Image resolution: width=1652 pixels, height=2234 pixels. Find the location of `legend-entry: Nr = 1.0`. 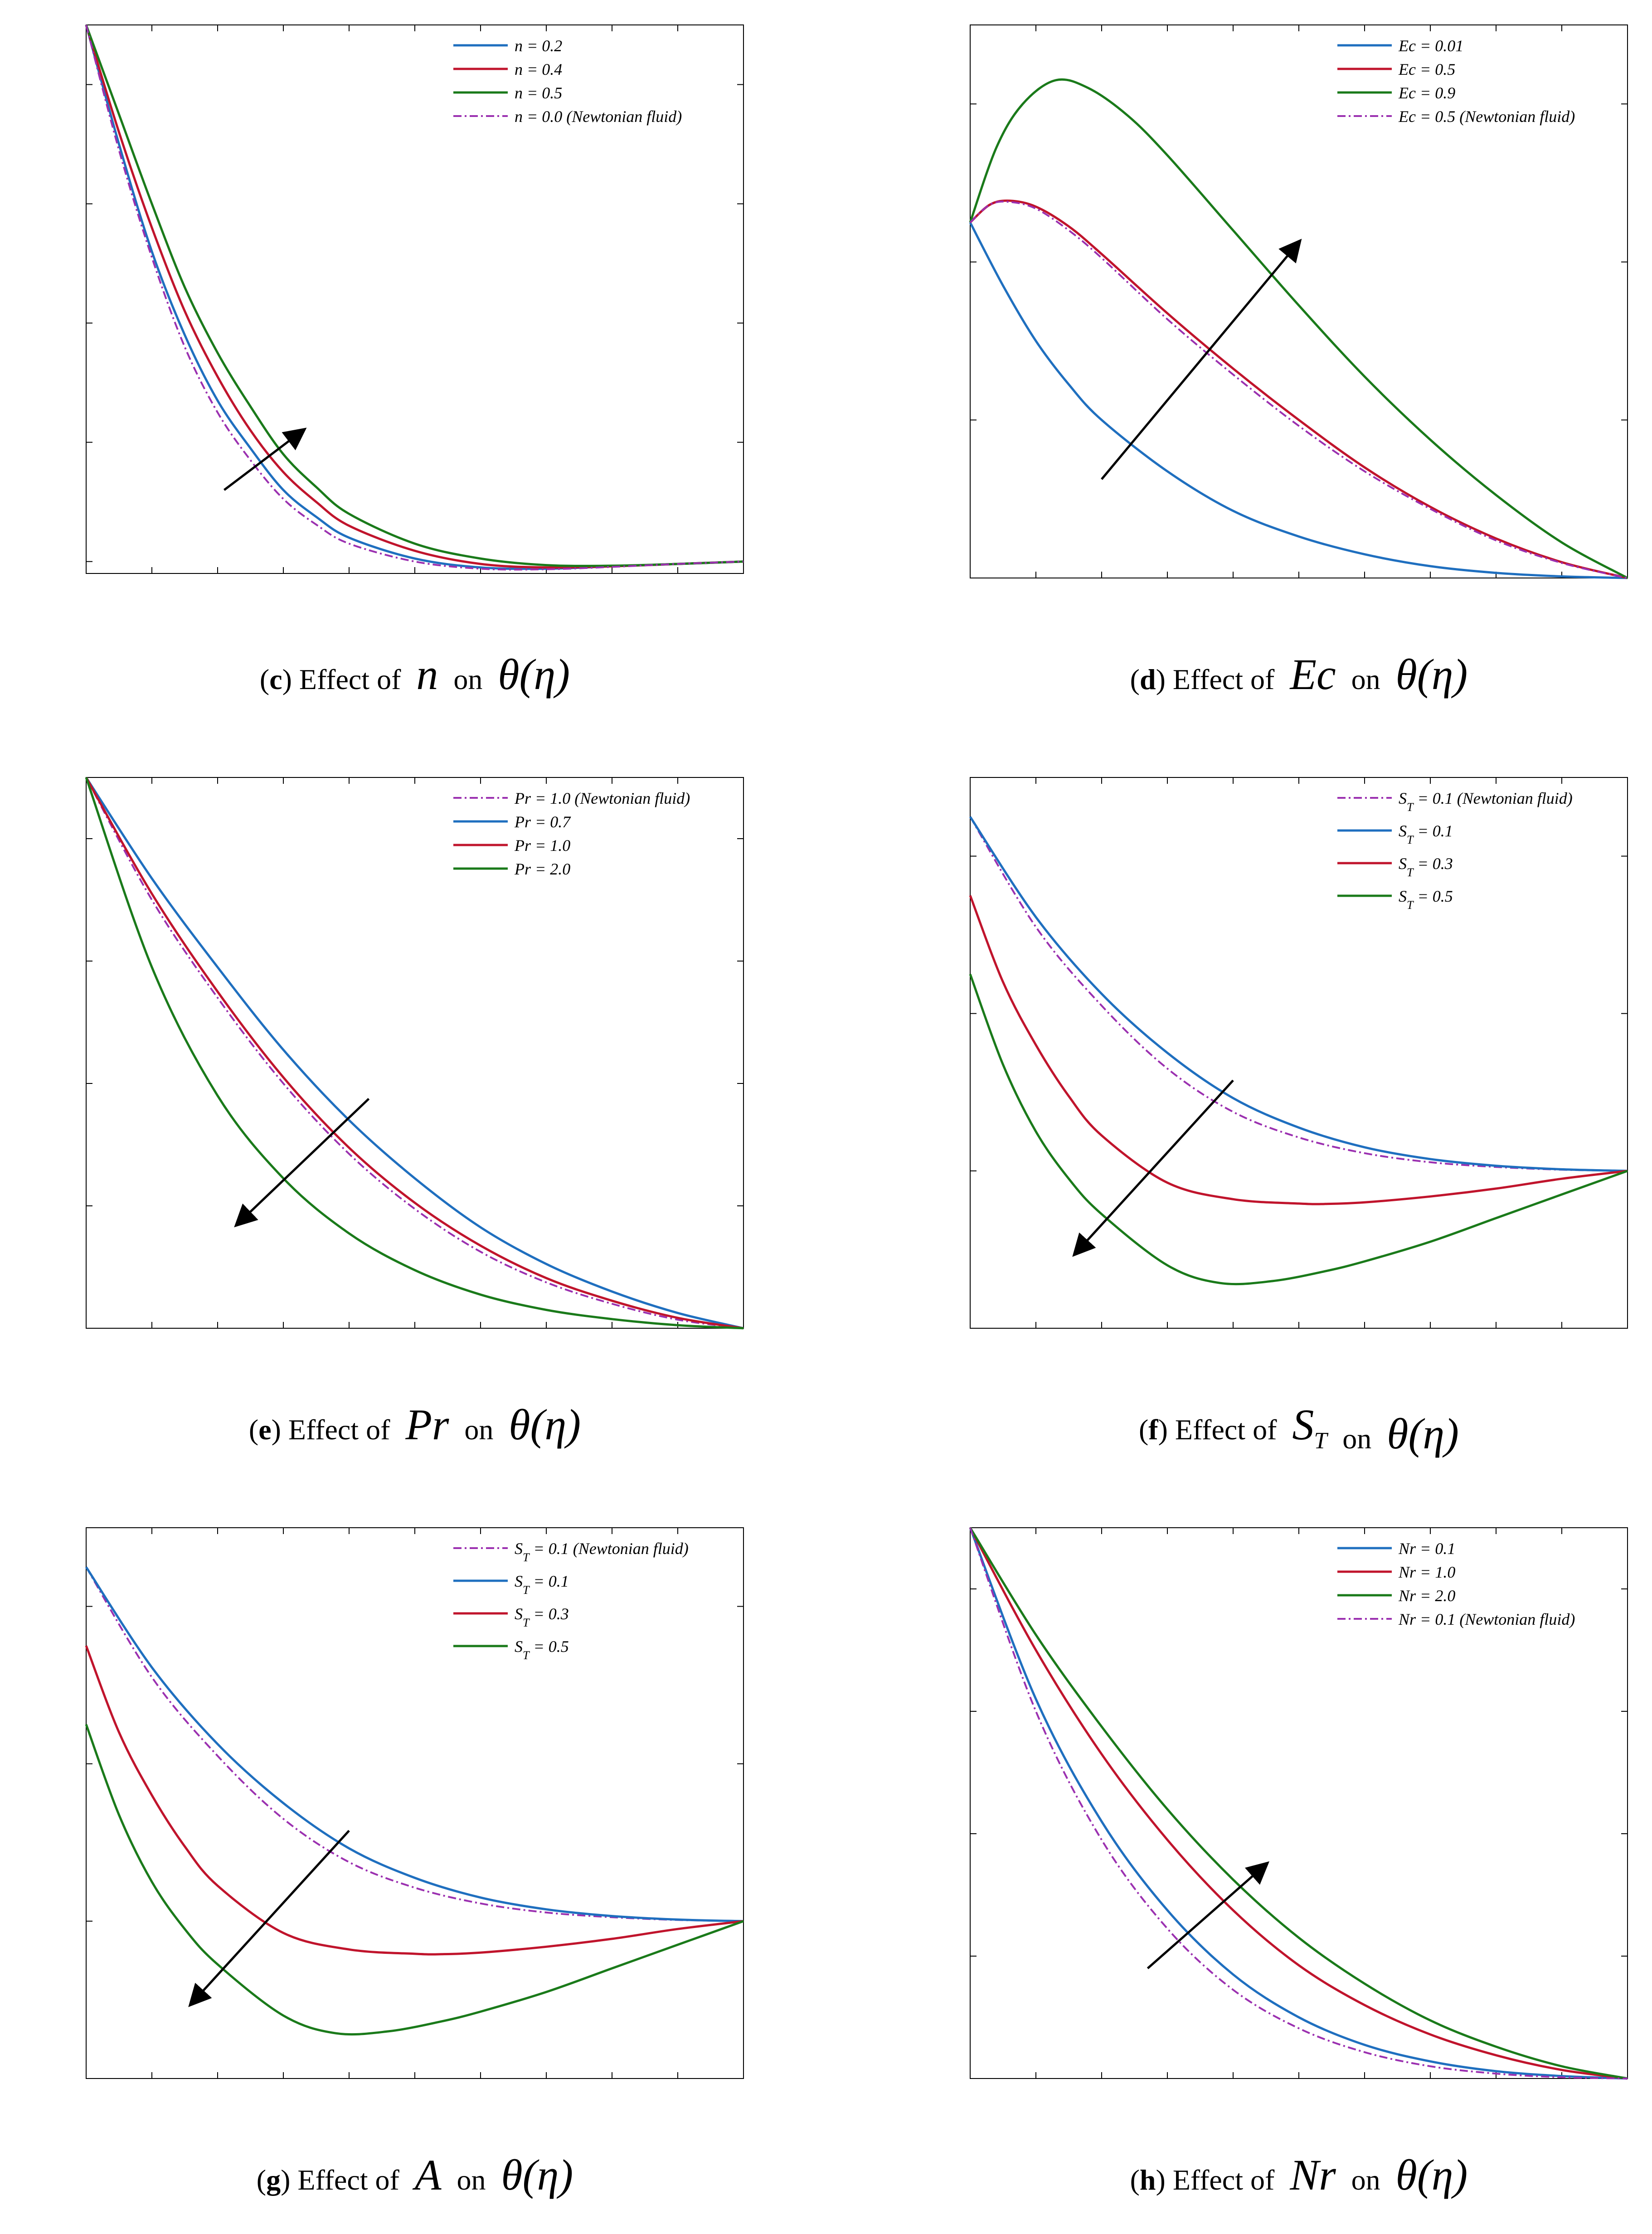

legend-entry: Nr = 1.0 is located at coordinates (1427, 1572).